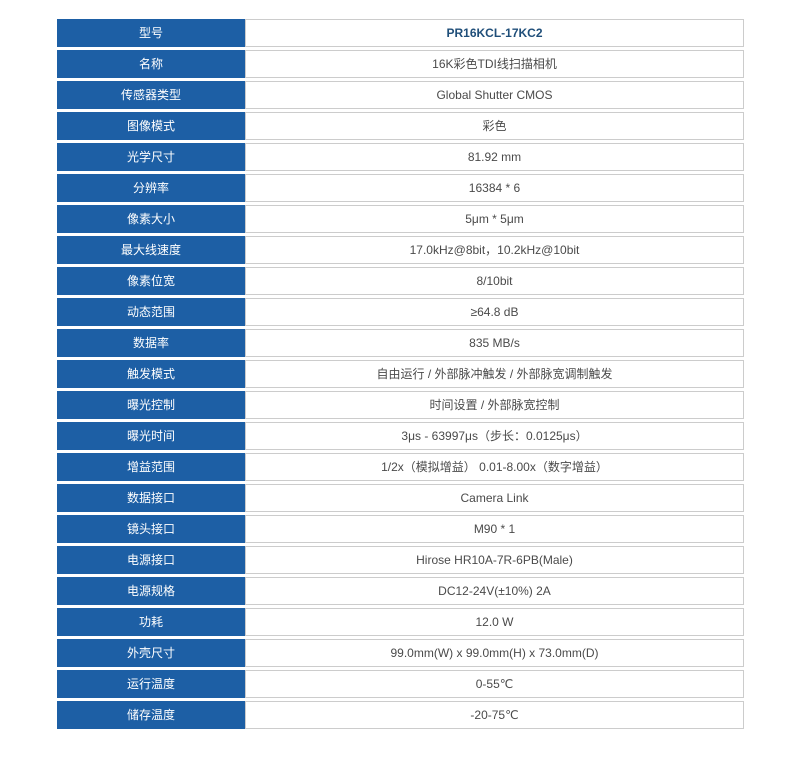 The image size is (793, 774). Describe the element at coordinates (151, 343) in the screenshot. I see `spec-label: 数据率` at that location.